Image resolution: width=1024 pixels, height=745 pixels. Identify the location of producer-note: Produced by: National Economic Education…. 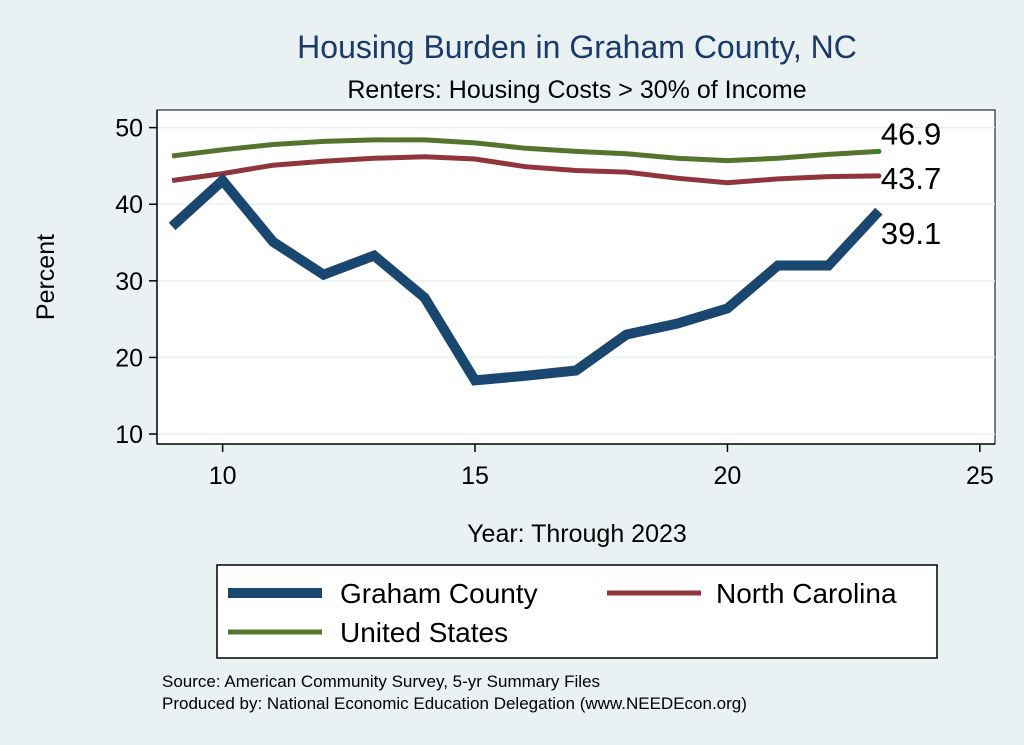
(454, 703).